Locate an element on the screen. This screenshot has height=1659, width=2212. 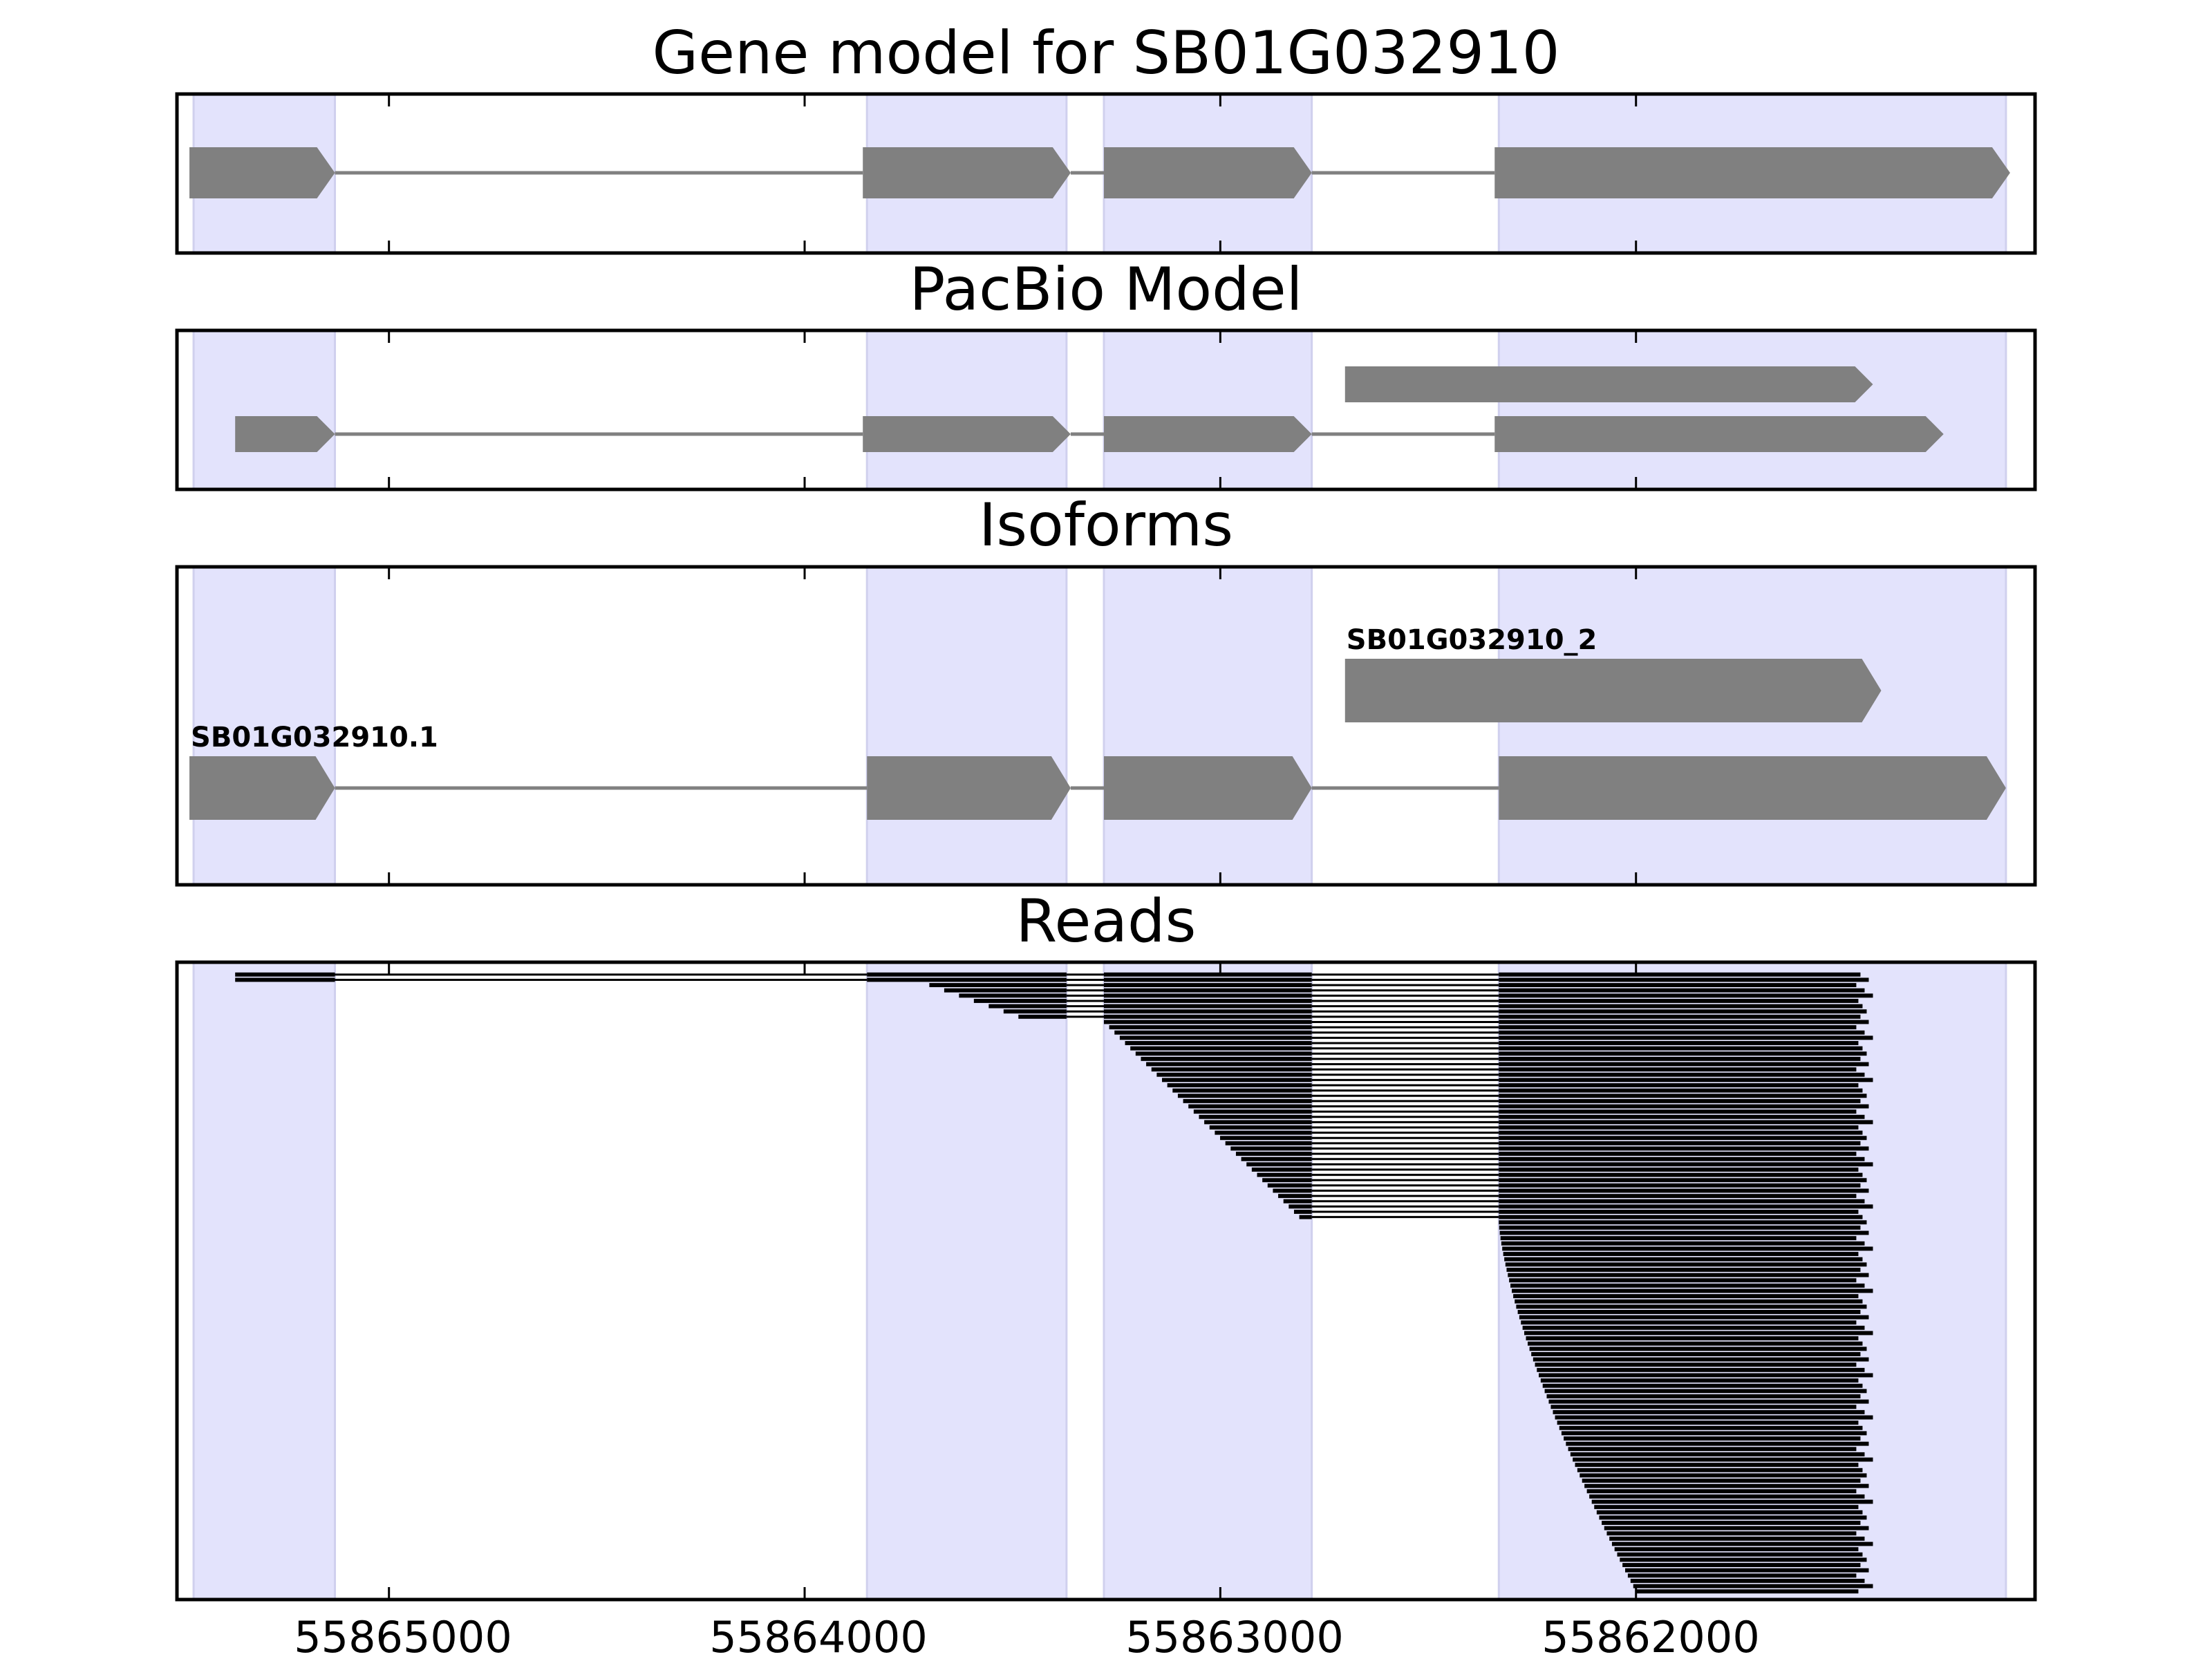
panel-title-isoforms: Isoforms is located at coordinates (1106, 525).